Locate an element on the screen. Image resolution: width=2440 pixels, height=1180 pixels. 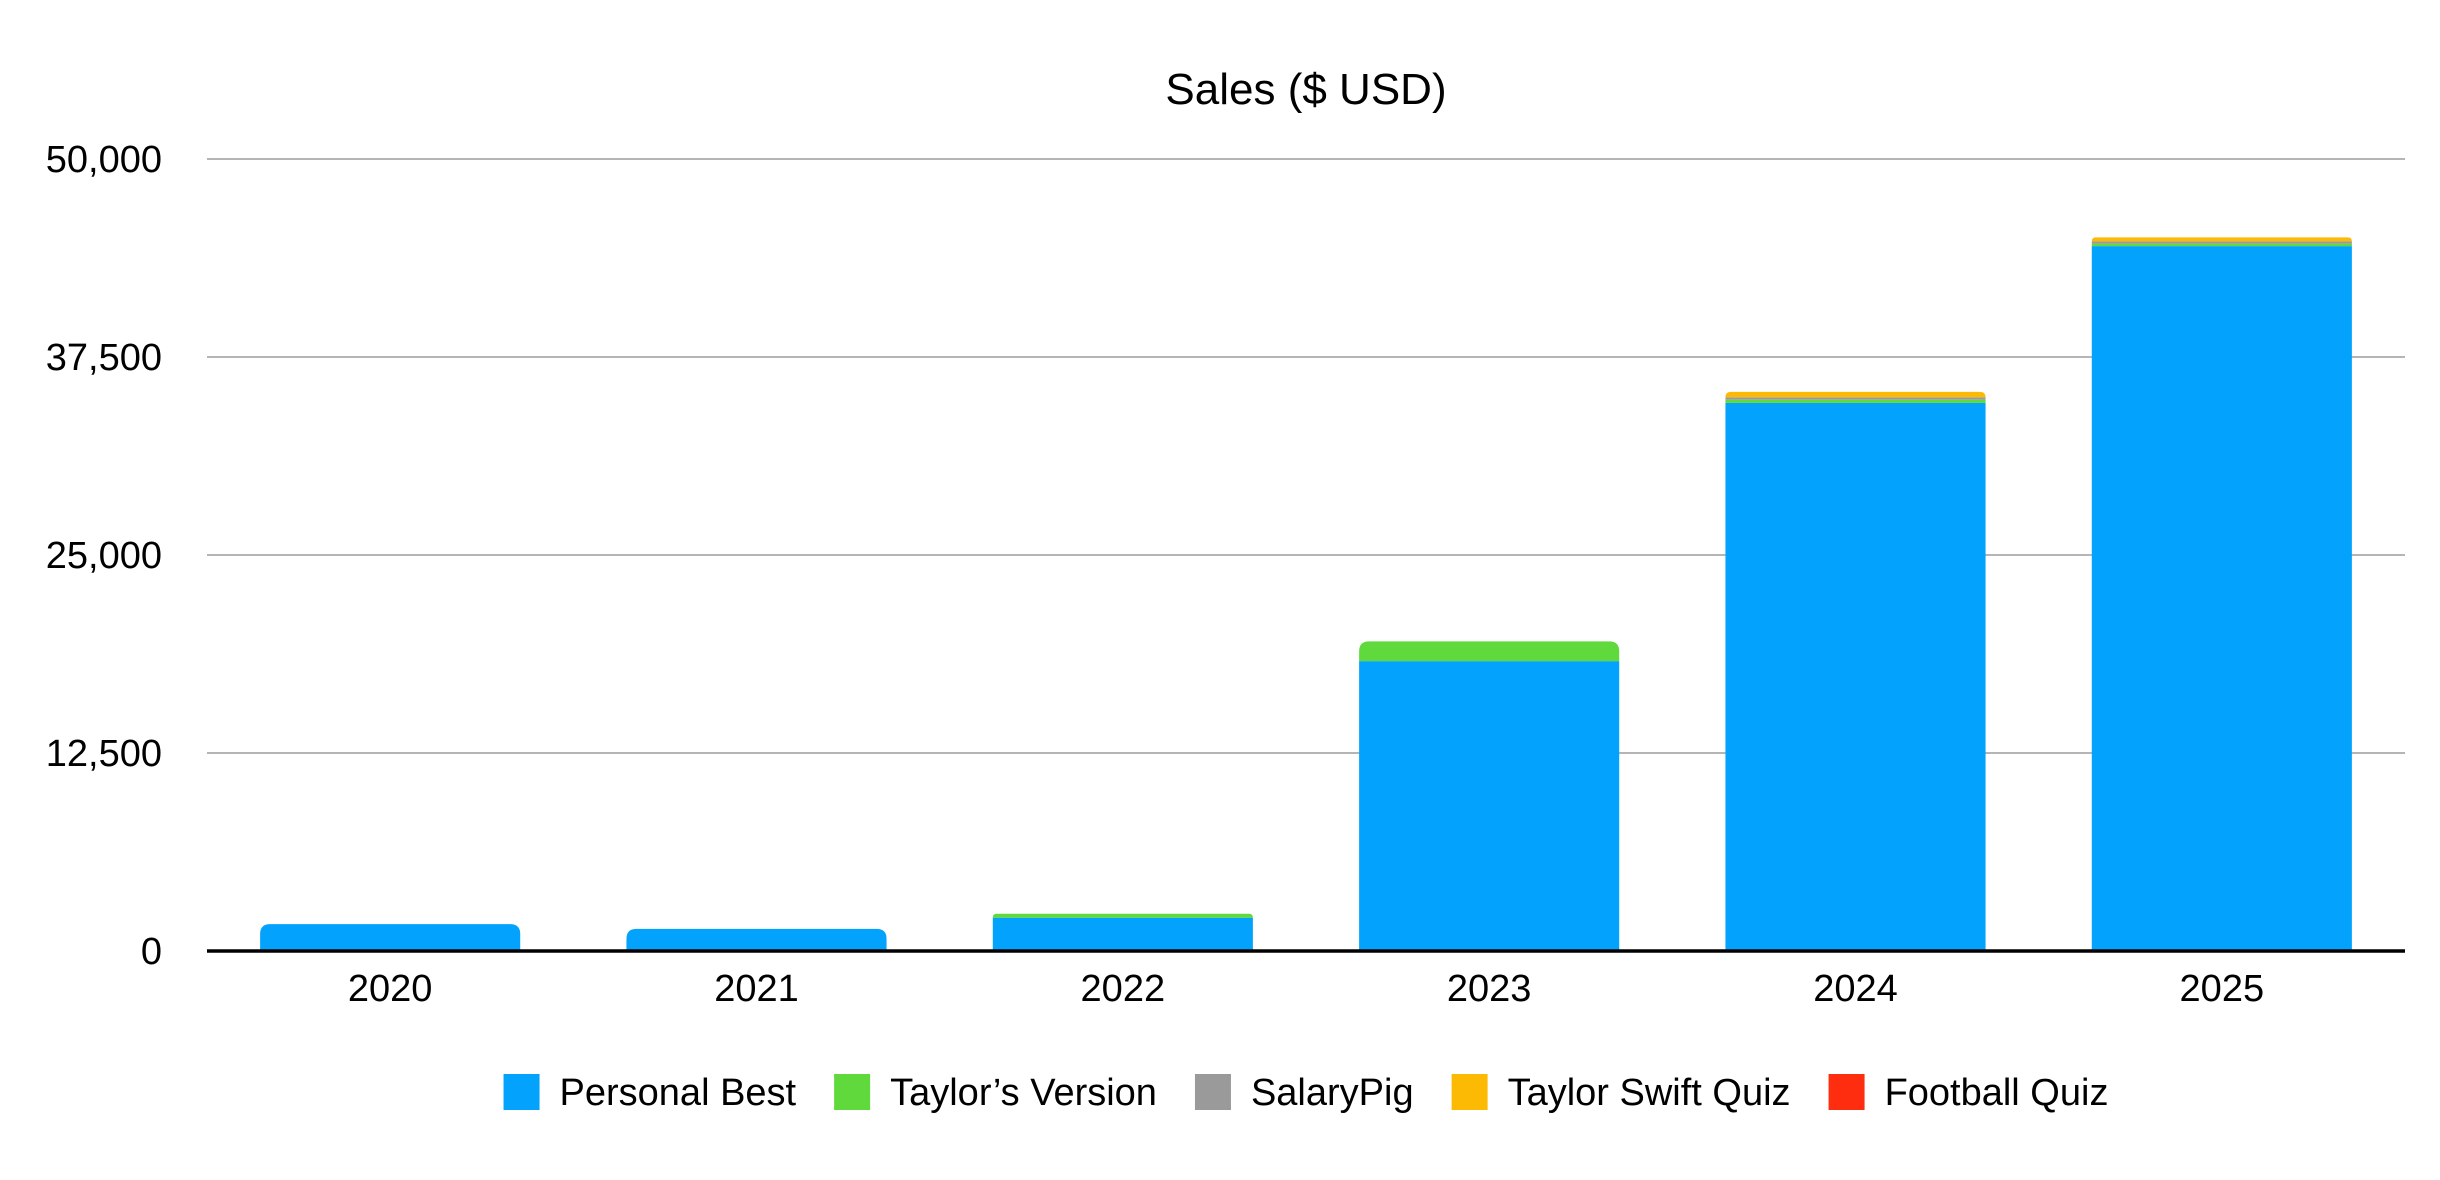
bar-segment-2025-taylor-s-version is located at coordinates (2221, 245).